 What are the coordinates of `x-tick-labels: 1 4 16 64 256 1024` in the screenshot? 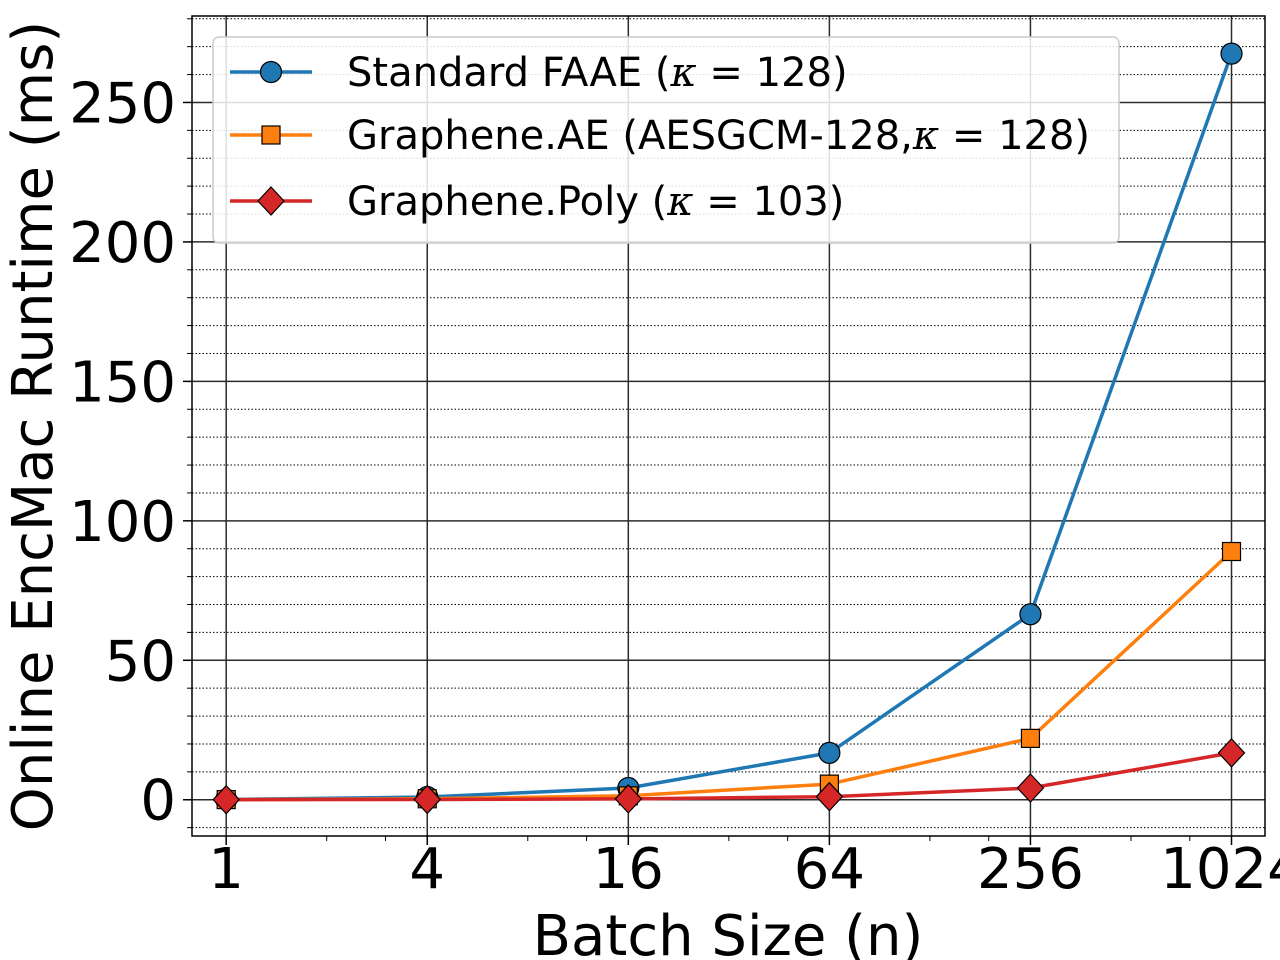 It's located at (744, 869).